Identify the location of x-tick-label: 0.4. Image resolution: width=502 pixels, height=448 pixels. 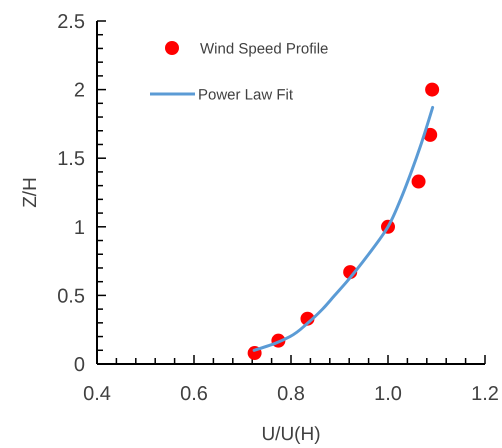
(97, 394).